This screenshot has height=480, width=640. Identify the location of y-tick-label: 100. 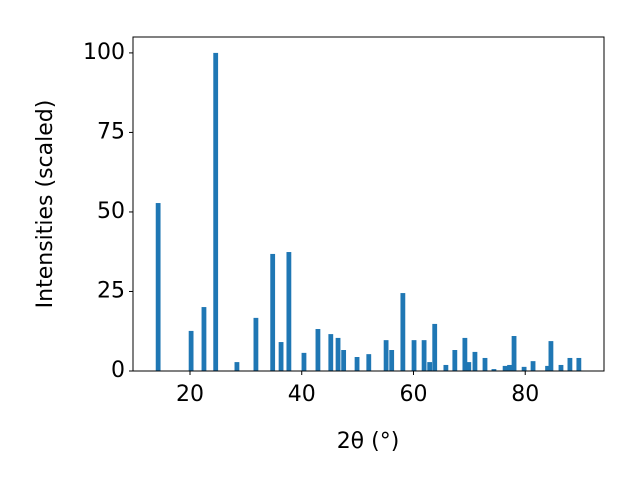
(104, 52).